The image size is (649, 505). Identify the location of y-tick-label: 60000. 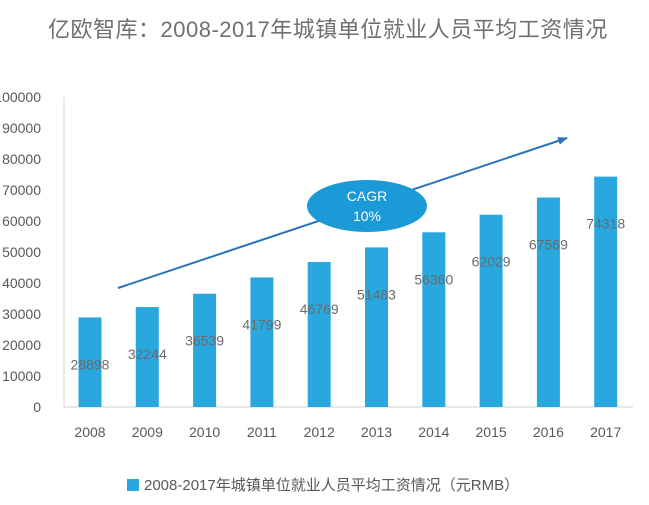
(21, 221).